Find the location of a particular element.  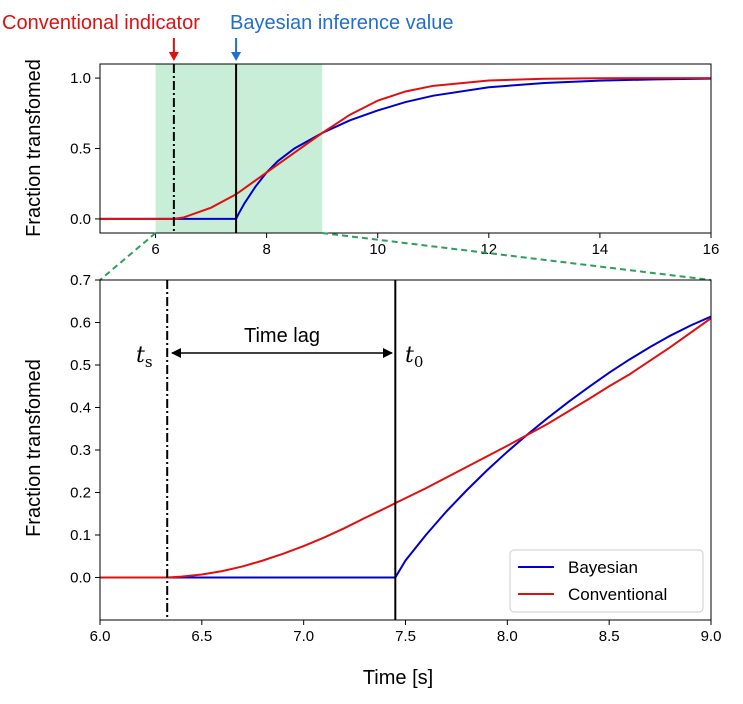

overview-xtick-label: 10 is located at coordinates (377, 249).